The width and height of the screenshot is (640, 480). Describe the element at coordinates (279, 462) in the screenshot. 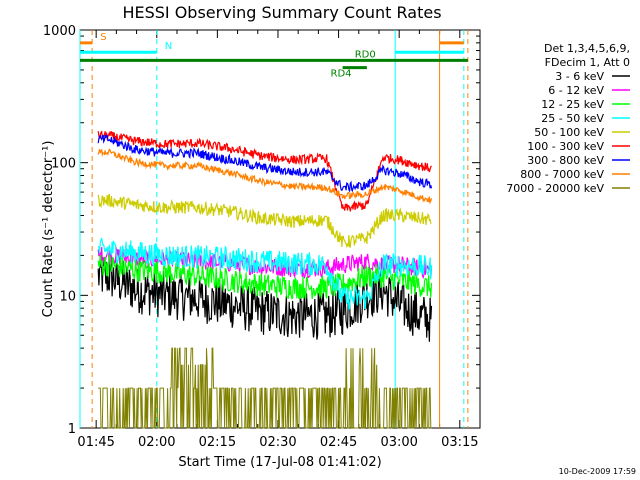

I see `x-axis-label: Start Time (17-Jul-08 01:41:02)` at that location.